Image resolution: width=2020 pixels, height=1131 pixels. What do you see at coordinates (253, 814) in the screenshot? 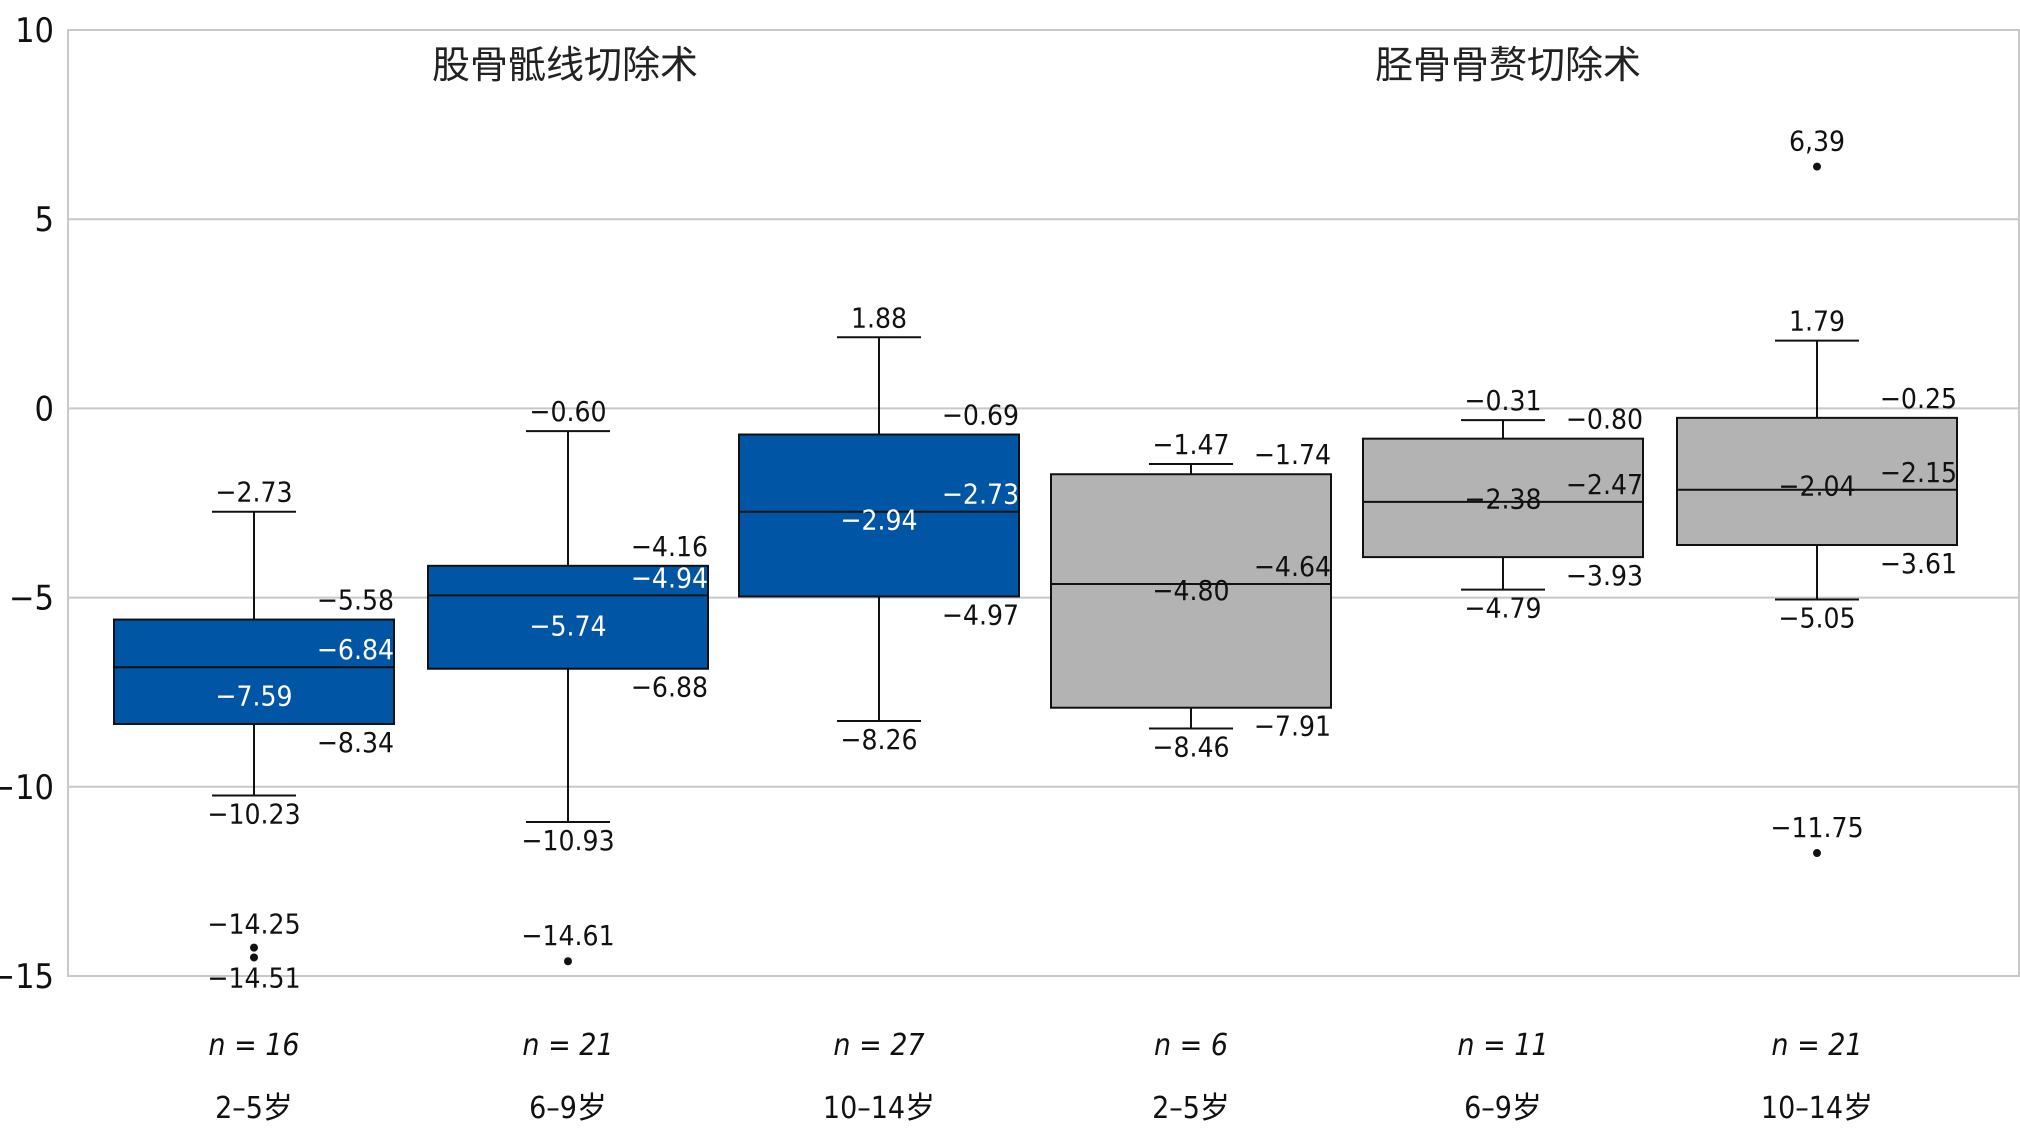
I see `whisker-low-label: −10.23` at bounding box center [253, 814].